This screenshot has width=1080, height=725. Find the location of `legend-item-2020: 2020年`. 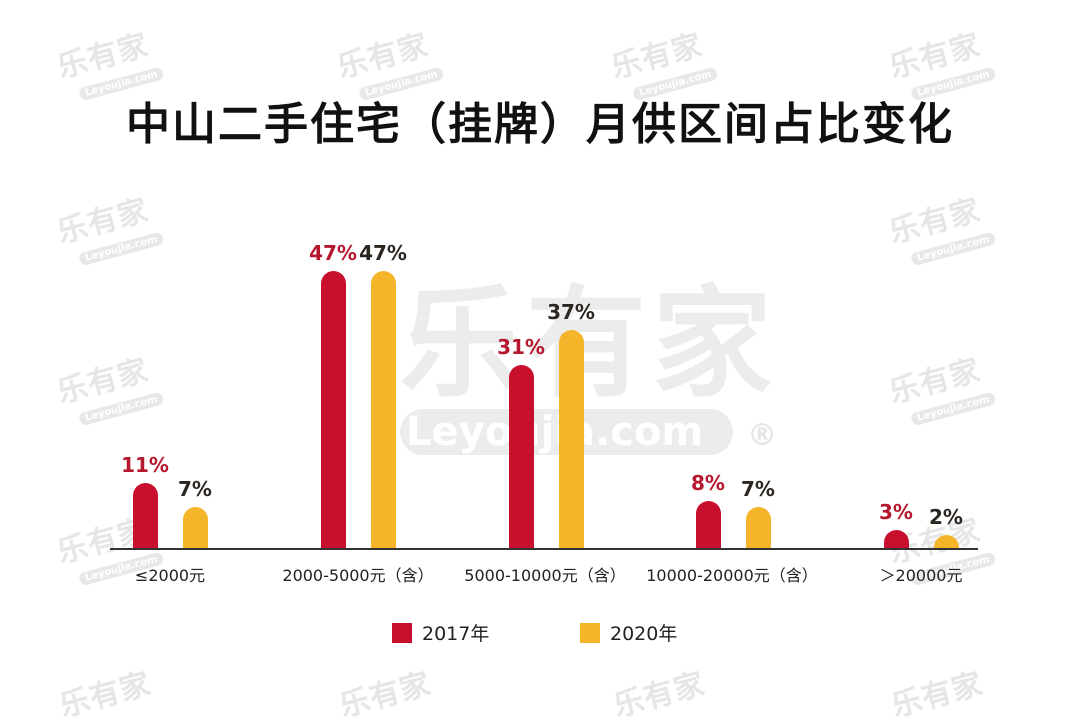

legend-item-2020: 2020年 is located at coordinates (628, 632).